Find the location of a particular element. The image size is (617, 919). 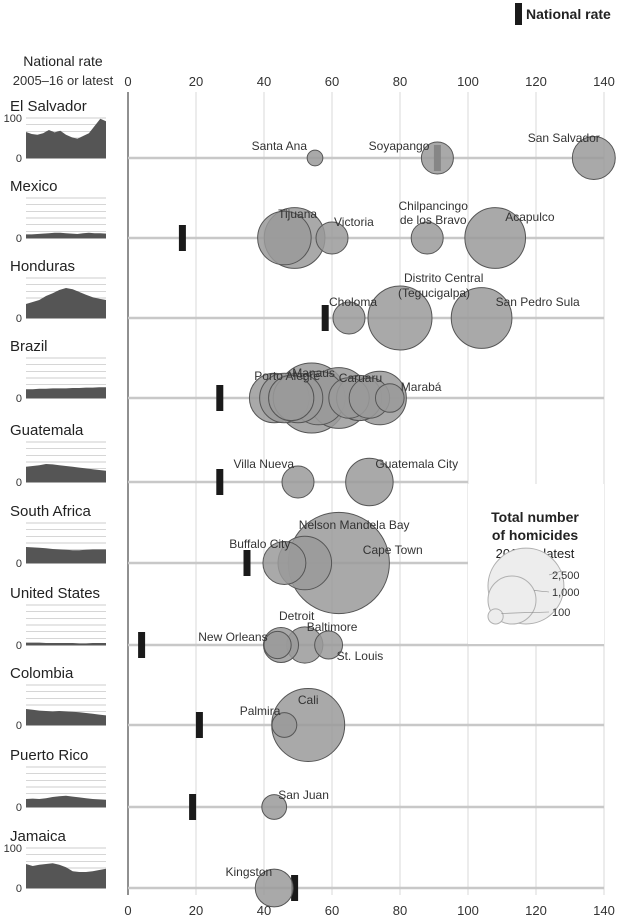

x-tick-bottom-140: 140 is located at coordinates (604, 910).